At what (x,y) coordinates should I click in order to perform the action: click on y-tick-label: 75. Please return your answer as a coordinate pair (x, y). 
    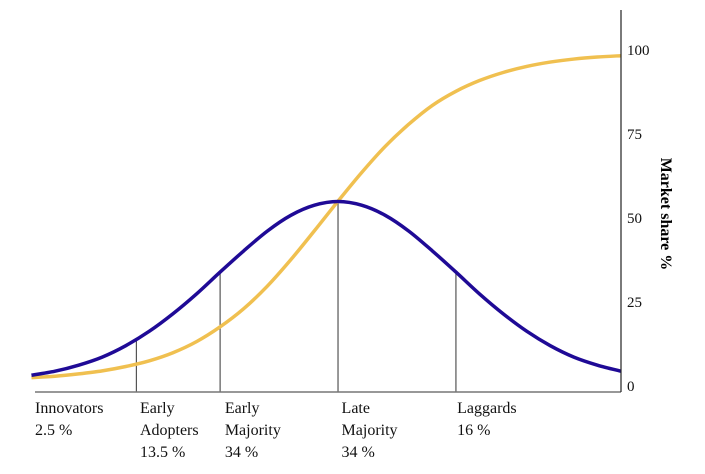
    Looking at the image, I should click on (634, 135).